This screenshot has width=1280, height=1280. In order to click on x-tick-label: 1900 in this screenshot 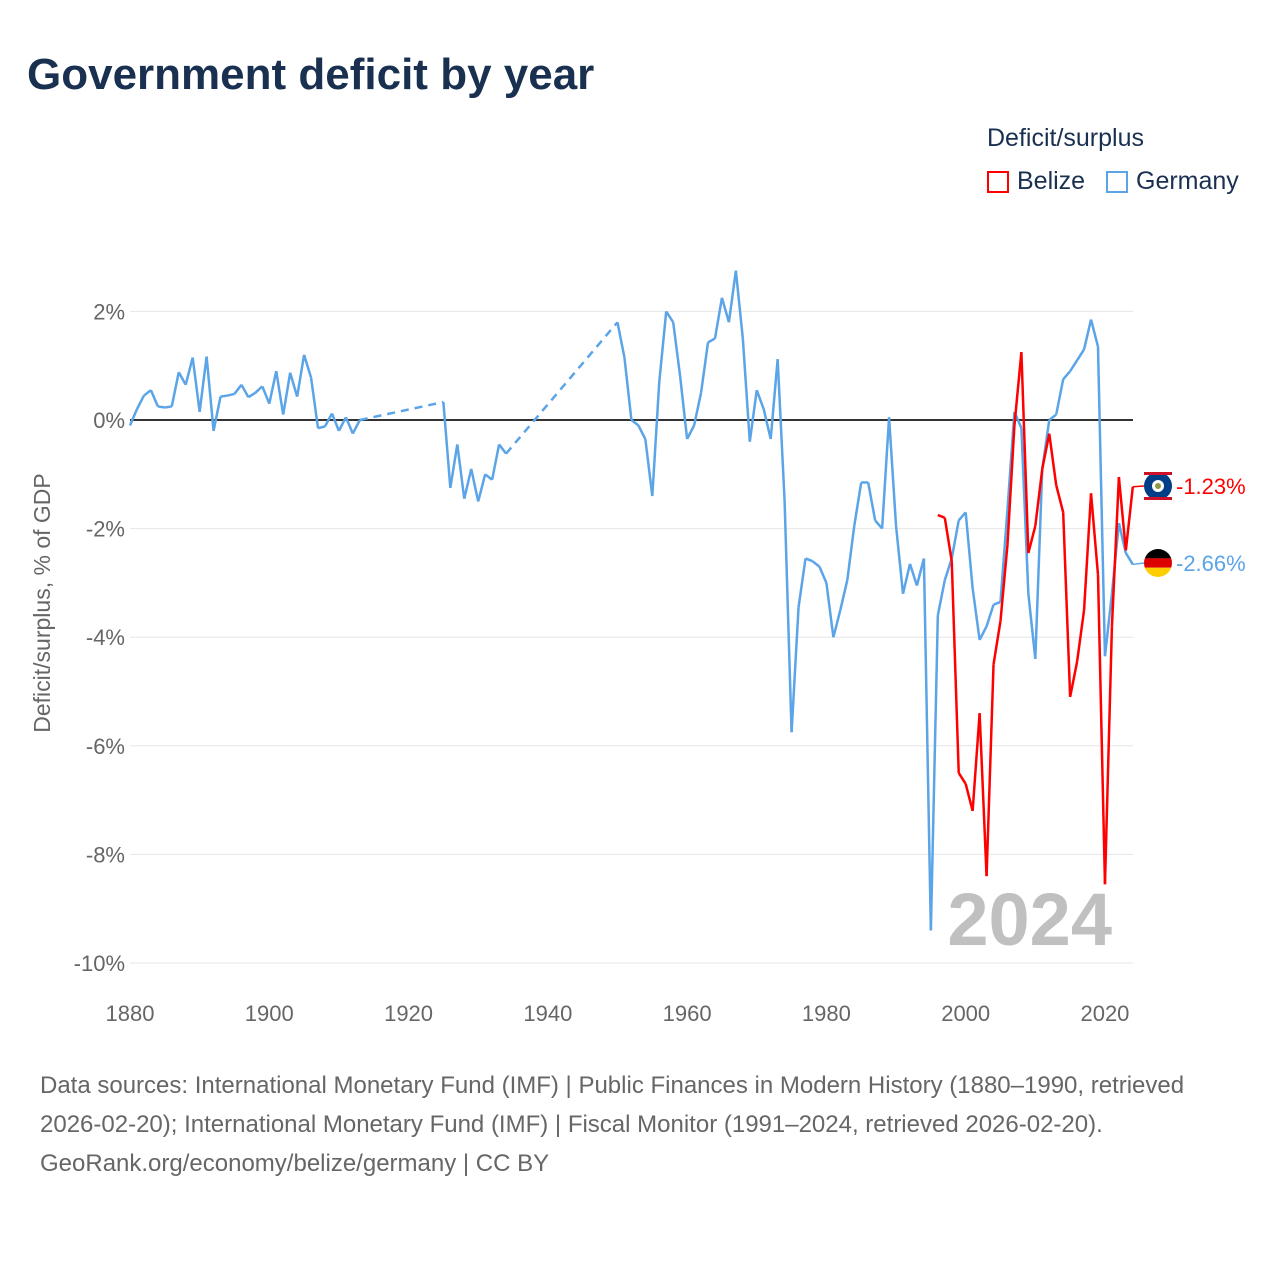, I will do `click(269, 1013)`.